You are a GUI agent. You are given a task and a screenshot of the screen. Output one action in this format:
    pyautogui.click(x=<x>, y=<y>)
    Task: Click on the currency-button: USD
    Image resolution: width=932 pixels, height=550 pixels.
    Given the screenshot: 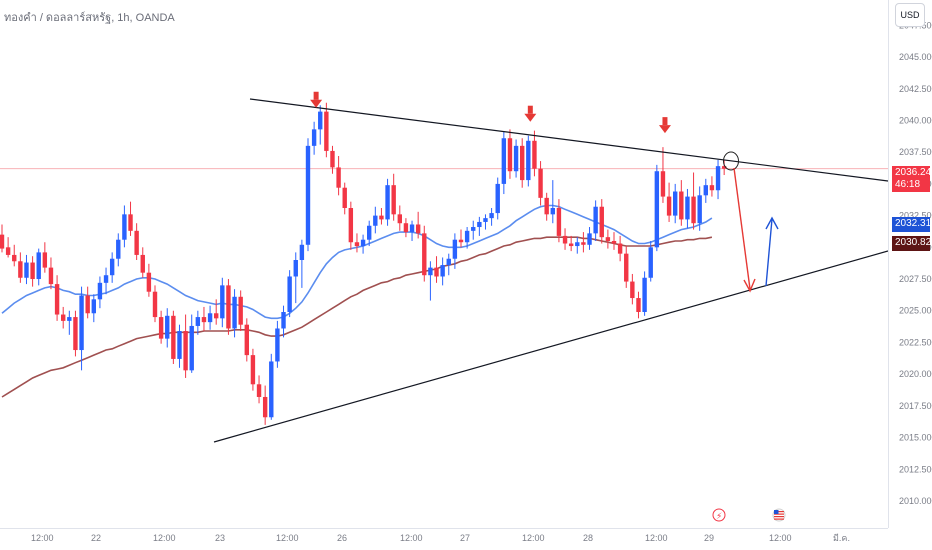 What is the action you would take?
    pyautogui.click(x=910, y=15)
    